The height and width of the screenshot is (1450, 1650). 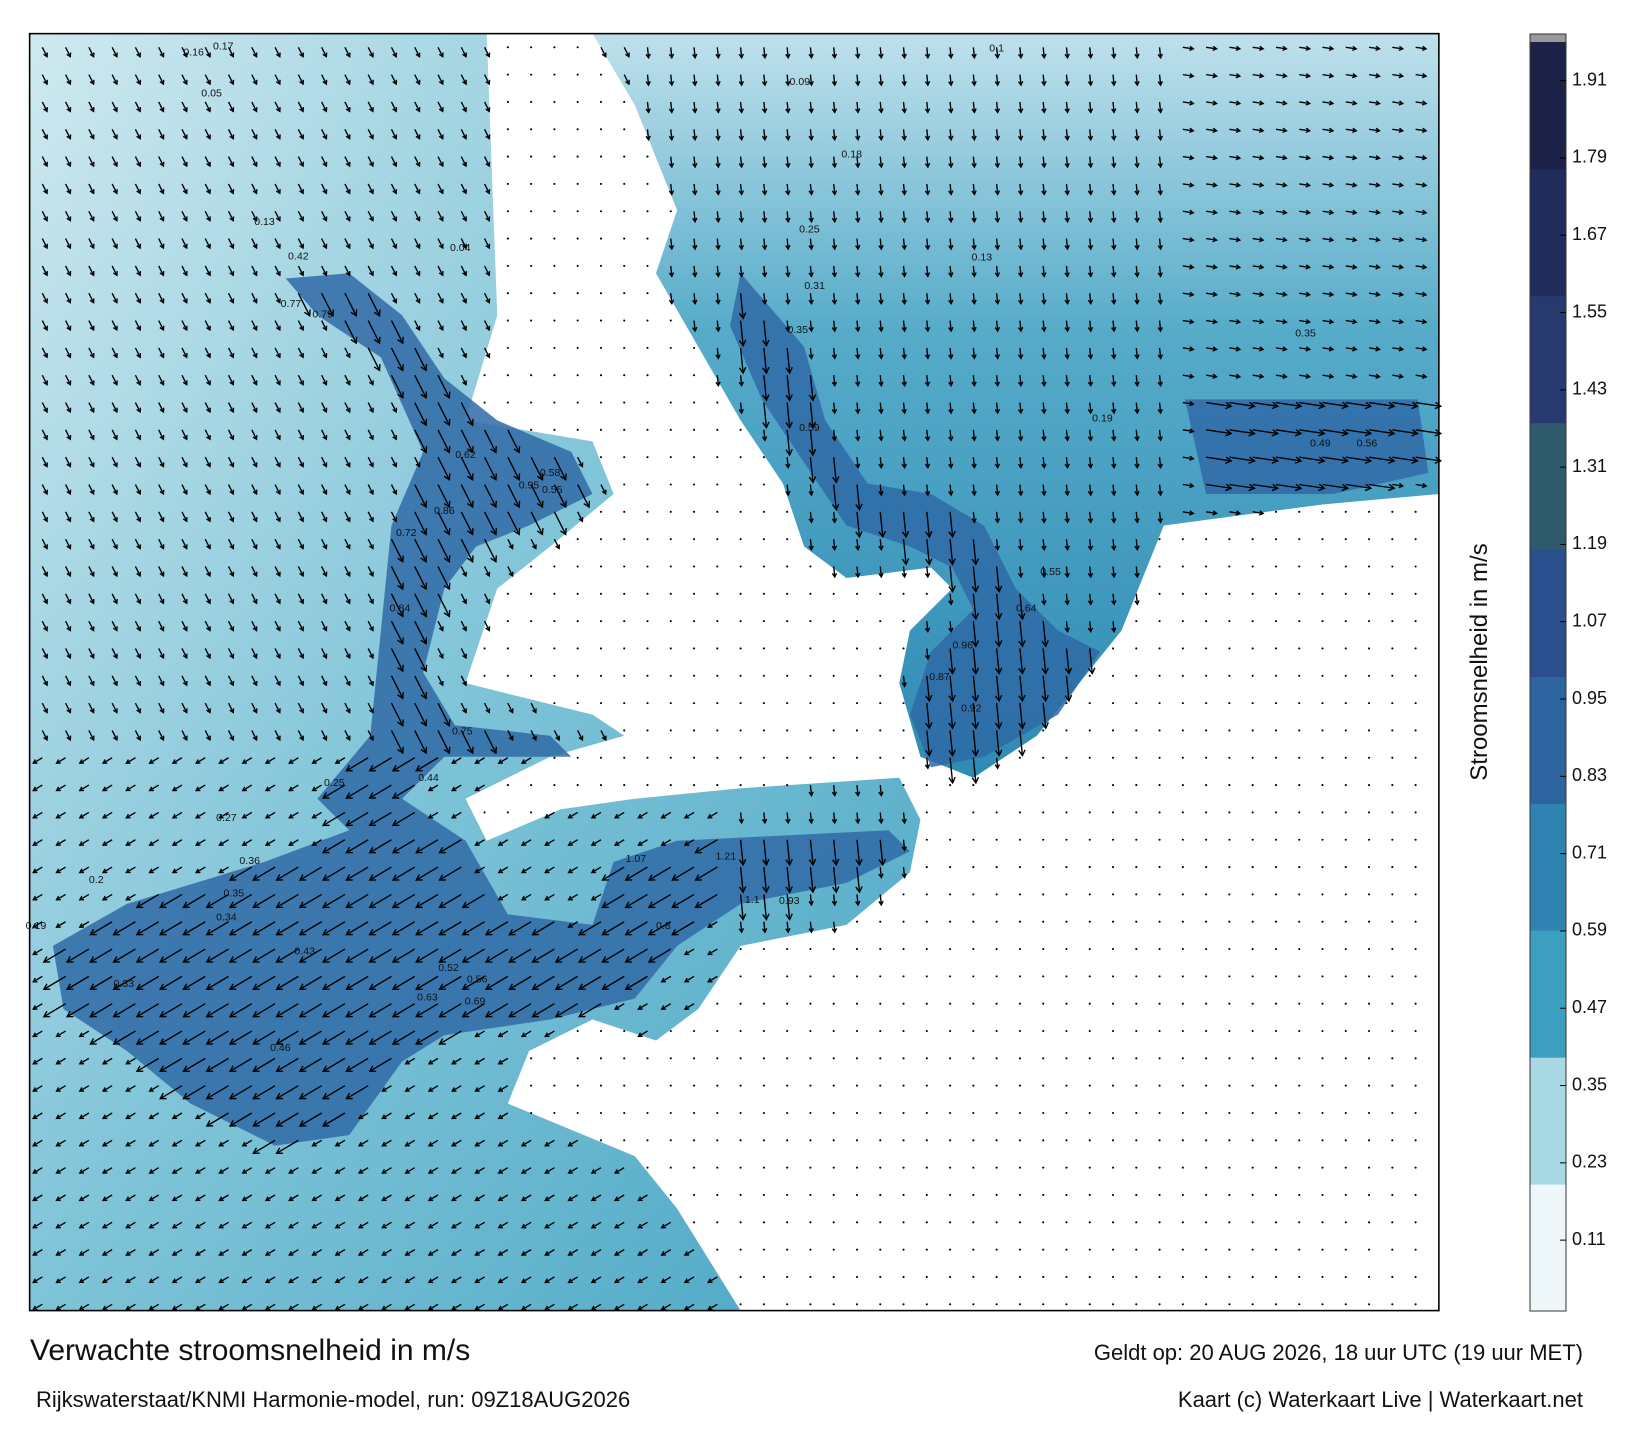 What do you see at coordinates (851, 155) in the screenshot?
I see `speed-label: 0.18` at bounding box center [851, 155].